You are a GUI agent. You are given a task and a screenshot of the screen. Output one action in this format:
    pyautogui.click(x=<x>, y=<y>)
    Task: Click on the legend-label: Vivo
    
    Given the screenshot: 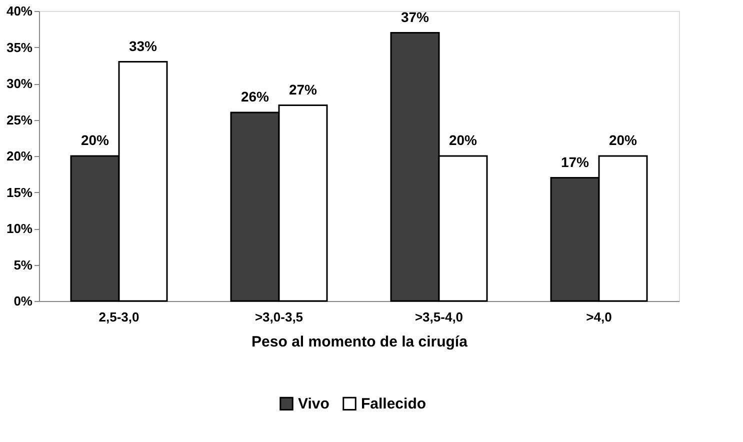 What is the action you would take?
    pyautogui.click(x=314, y=404)
    